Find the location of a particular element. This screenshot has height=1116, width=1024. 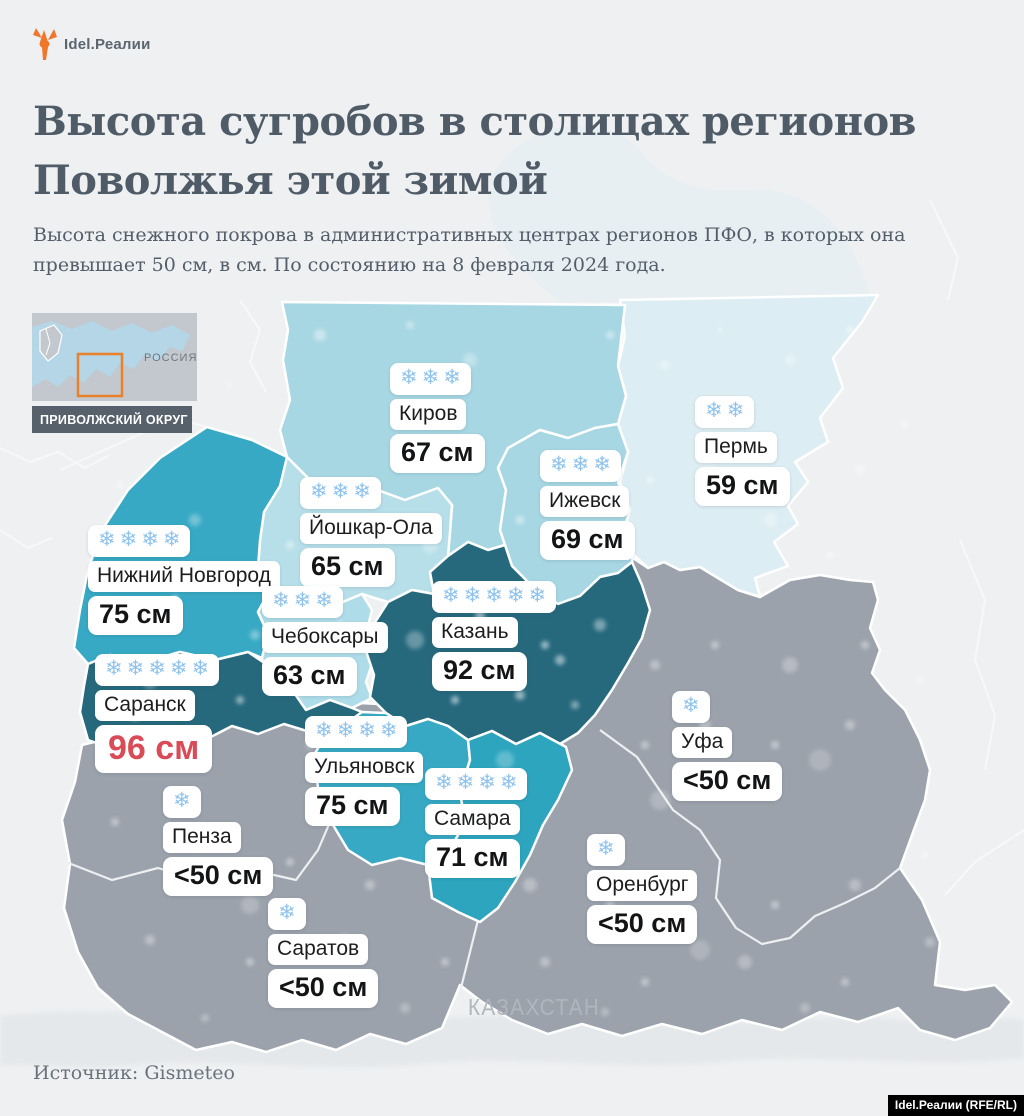

city-annotation-yoshkar-ola: ❄ ❄ ❄ Йошкар-Ола 65 см is located at coordinates (371, 532).